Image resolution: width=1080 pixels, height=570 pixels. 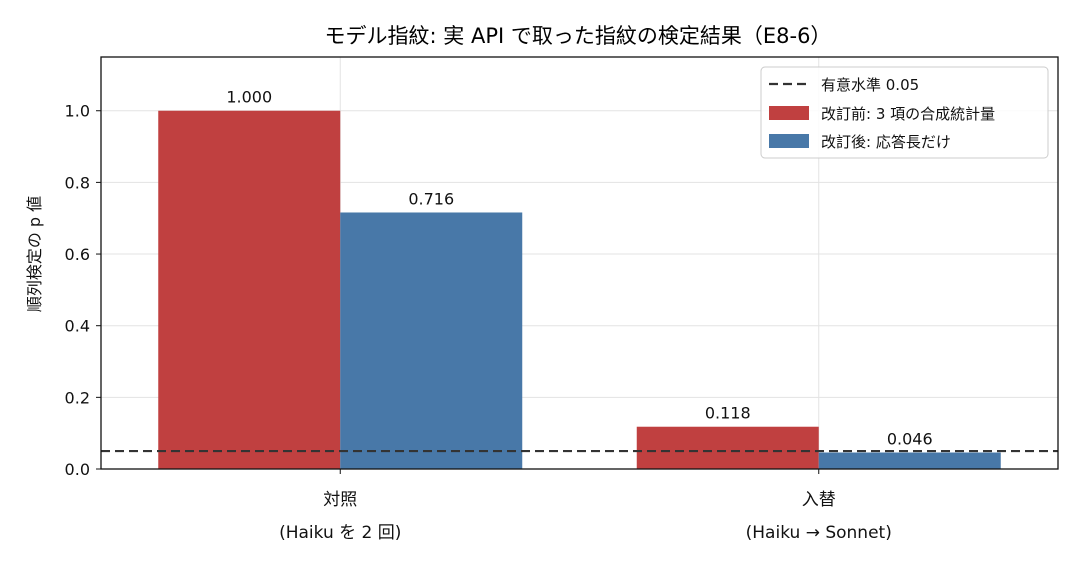 What do you see at coordinates (77, 397) in the screenshot?
I see `y-tick-label: 0.2` at bounding box center [77, 397].